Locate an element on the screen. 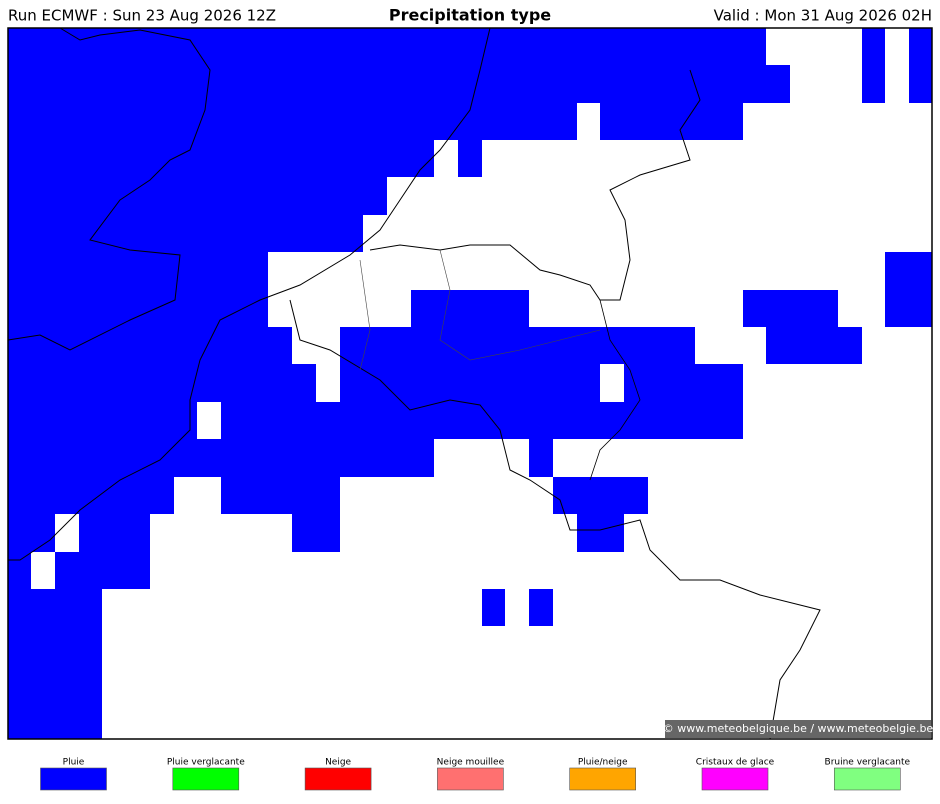  legend-label: Bruine verglacante is located at coordinates (868, 763).